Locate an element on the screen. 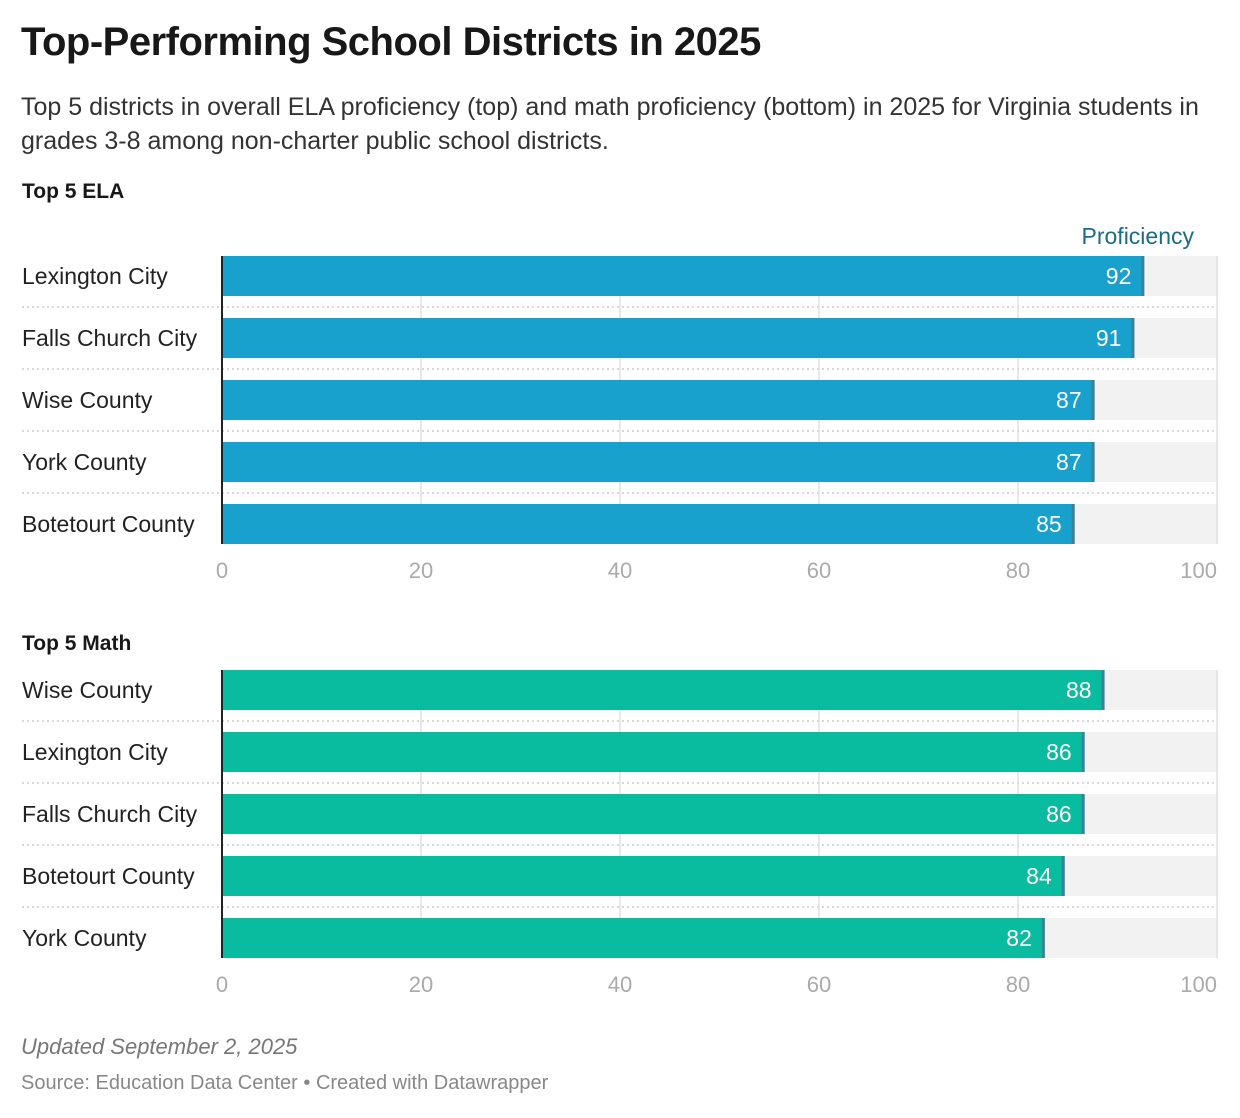 The height and width of the screenshot is (1118, 1240). notes: Updated September 2, 2025 is located at coordinates (159, 1046).